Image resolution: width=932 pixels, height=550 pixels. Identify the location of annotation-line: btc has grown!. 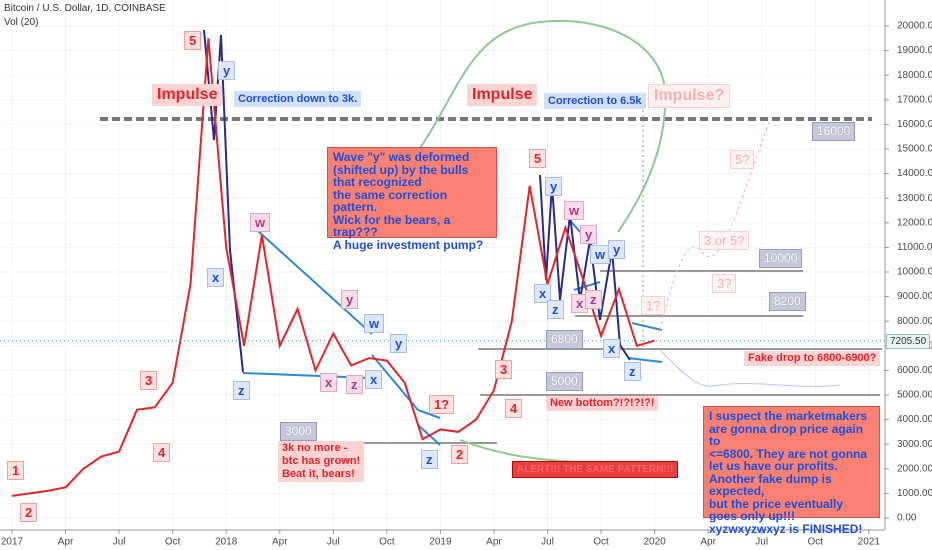
(321, 461).